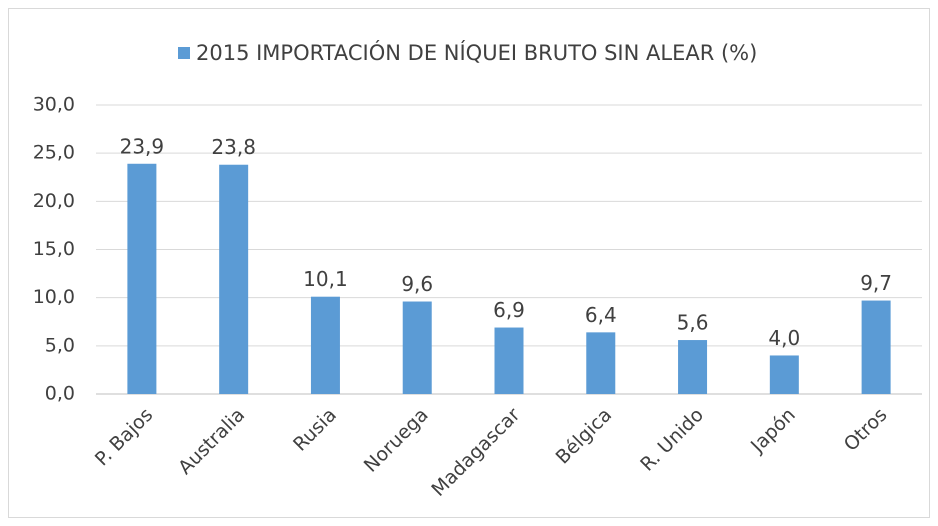 The width and height of the screenshot is (938, 526). Describe the element at coordinates (54, 297) in the screenshot. I see `y-tick-label: 10,0` at that location.